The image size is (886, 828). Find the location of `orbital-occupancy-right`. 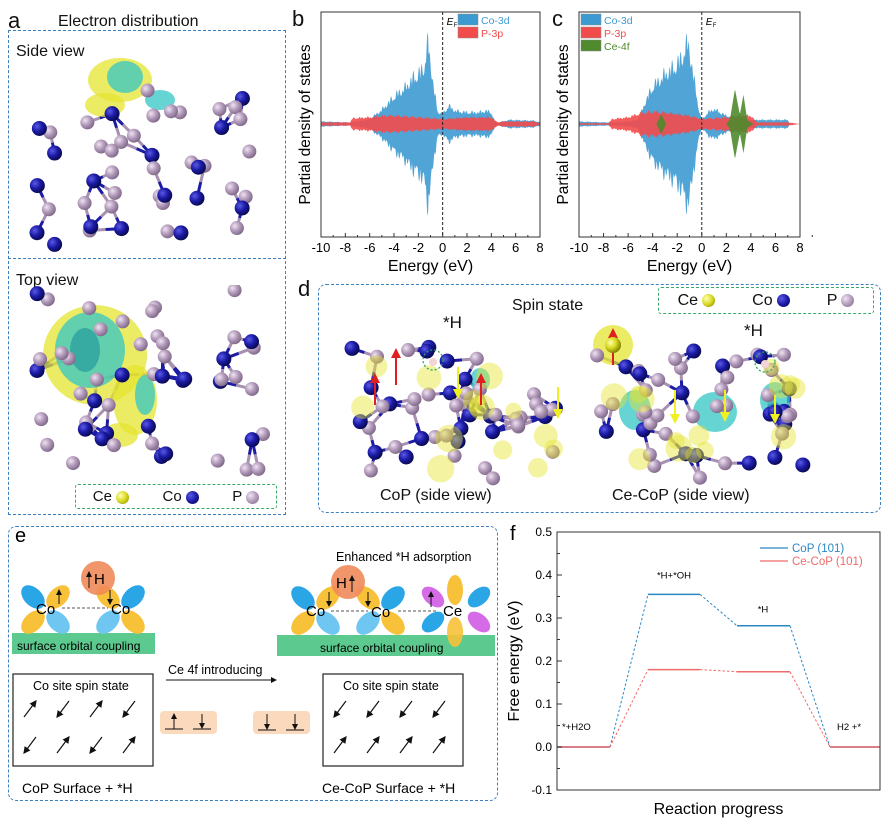

orbital-occupancy-right is located at coordinates (281, 722).